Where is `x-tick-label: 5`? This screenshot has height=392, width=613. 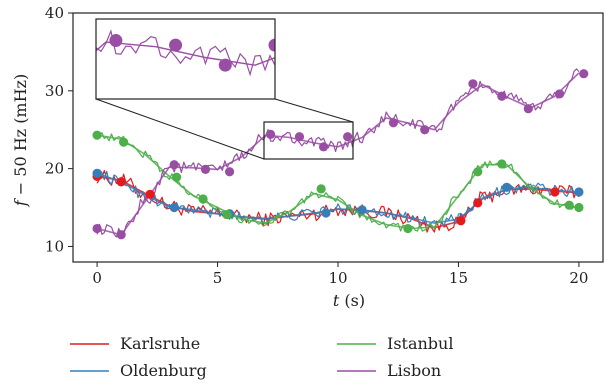
x-tick-label: 5 is located at coordinates (218, 278).